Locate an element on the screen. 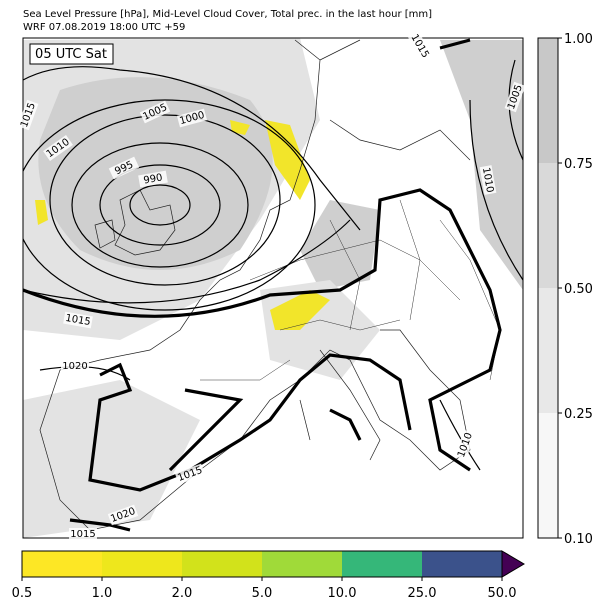  colorbar-tick-label: 0.50 is located at coordinates (578, 289).